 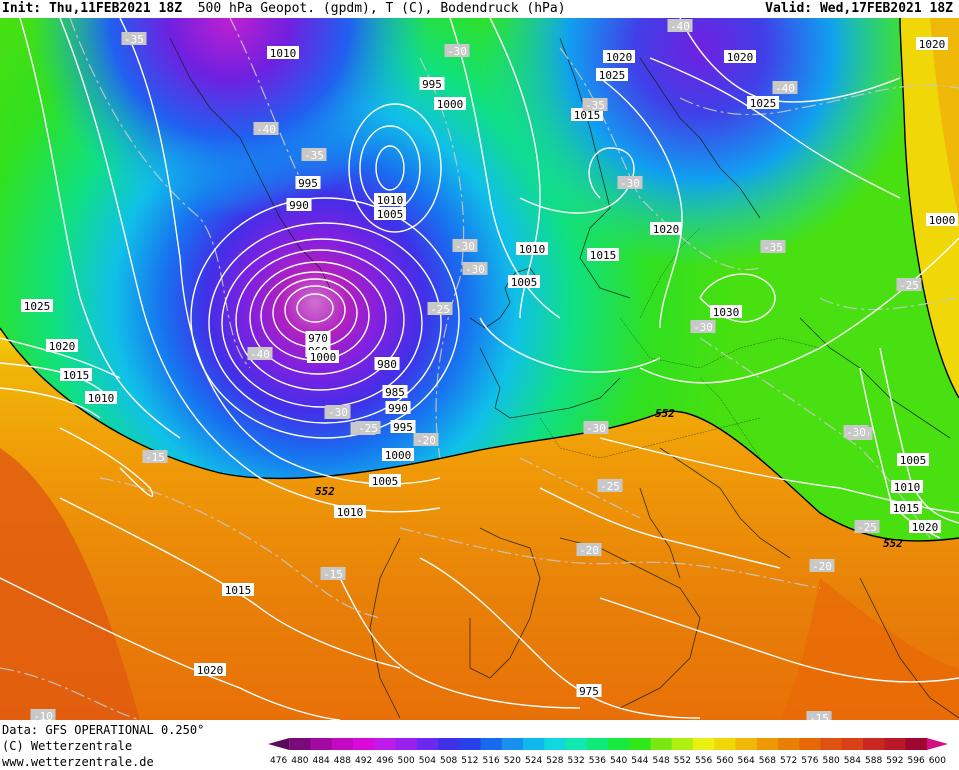 I want to click on colorbar-tick-label: 560, so click(x=724, y=761).